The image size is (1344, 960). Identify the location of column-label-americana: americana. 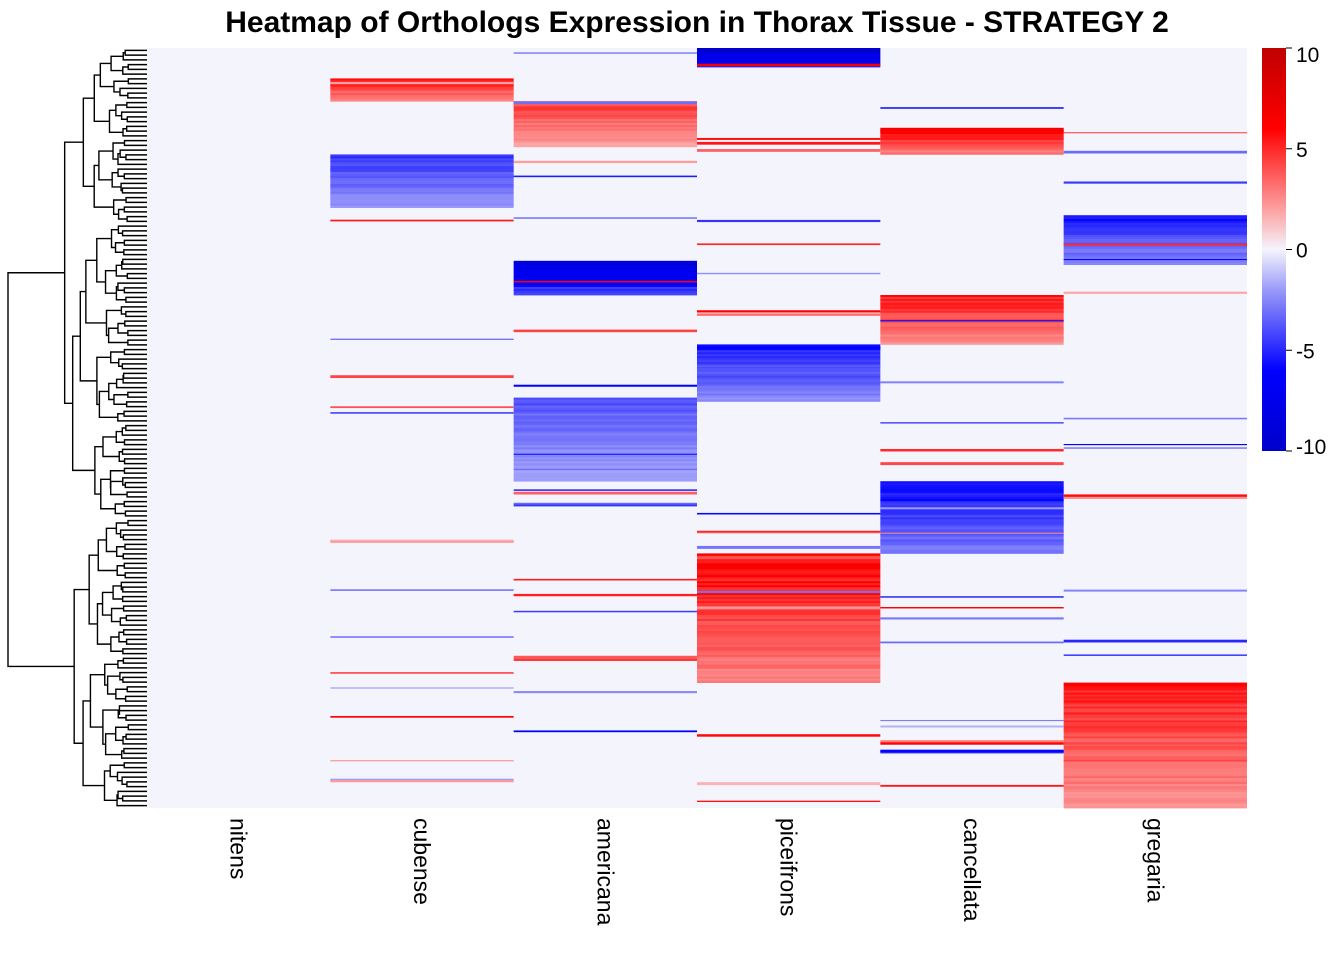
(605, 872).